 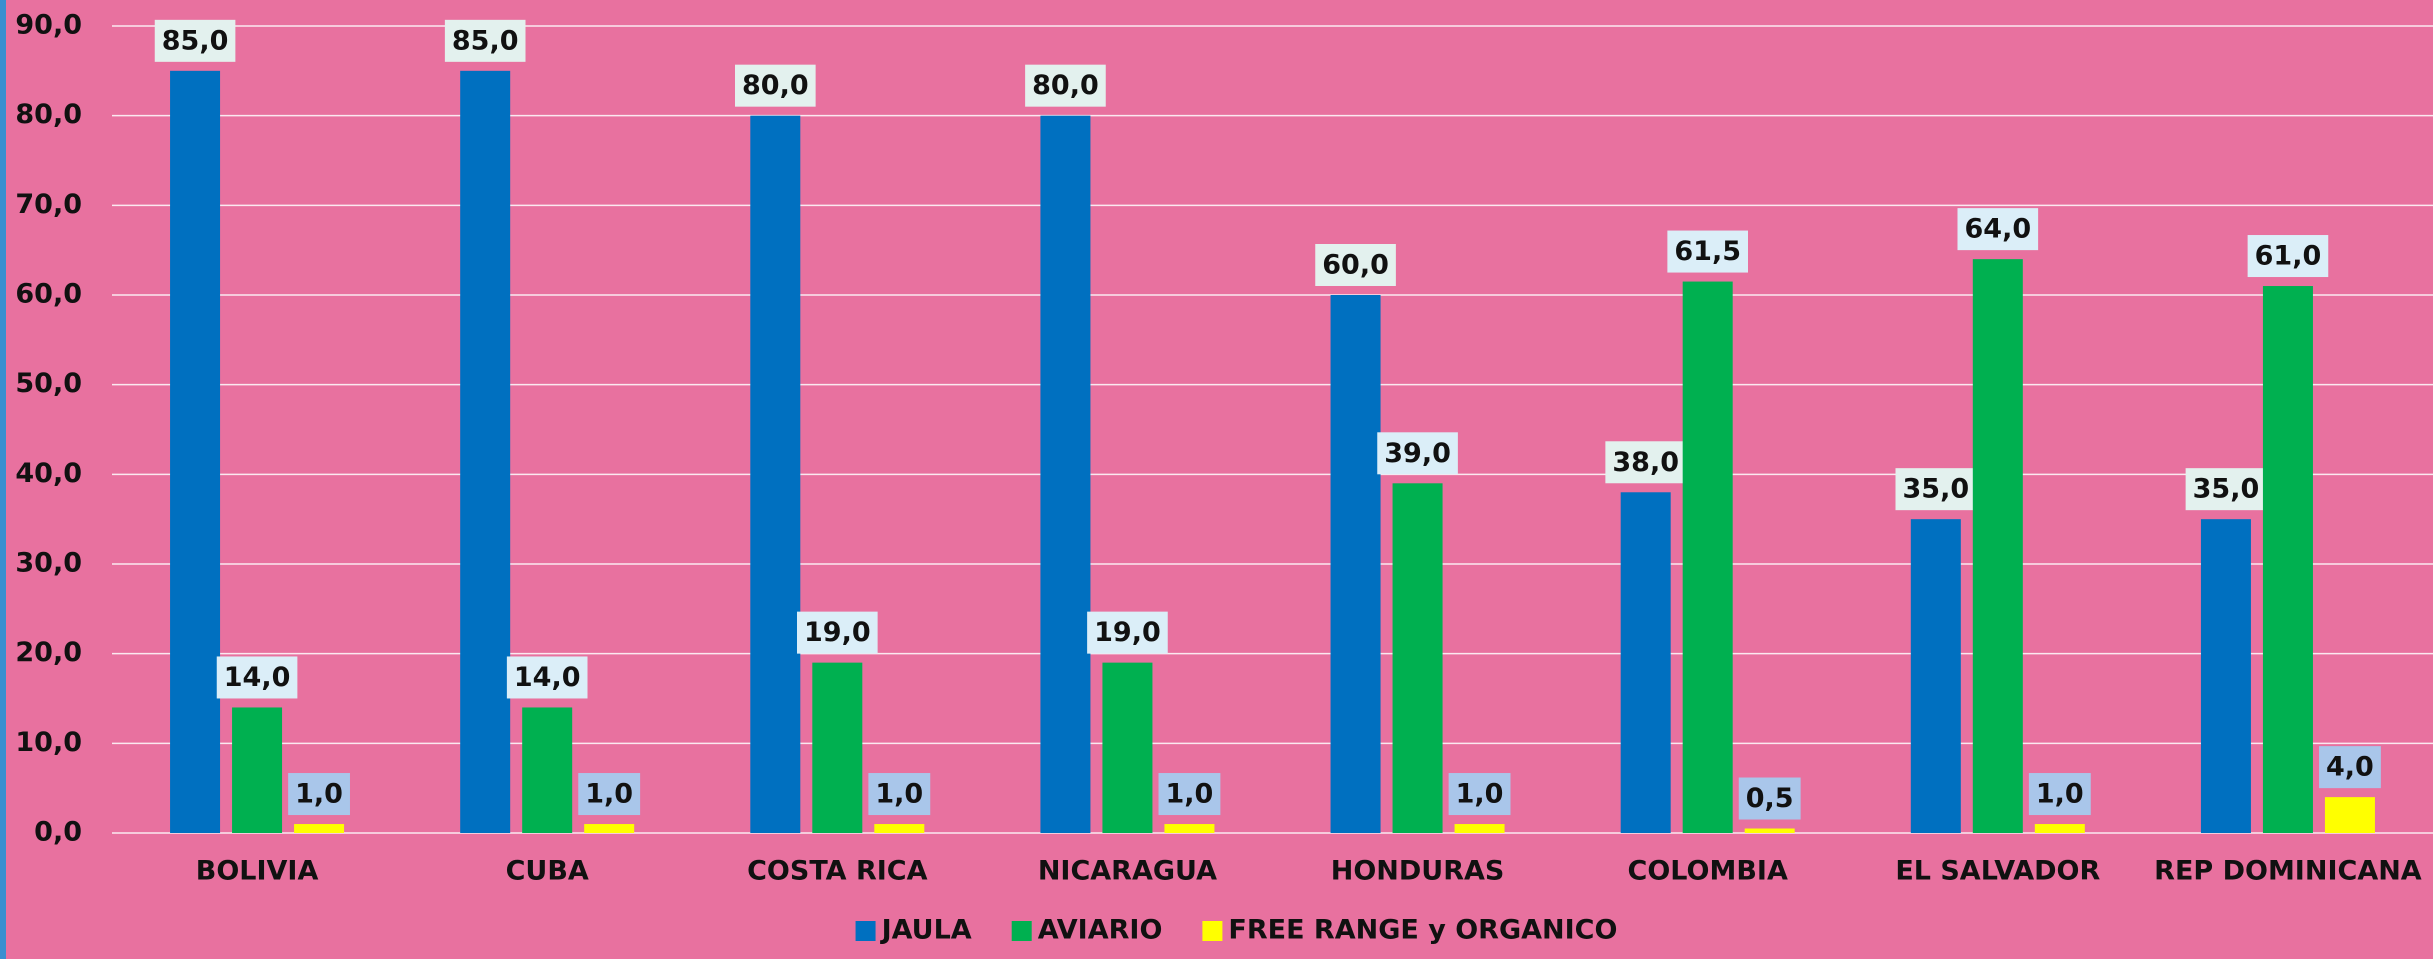 What do you see at coordinates (2288, 871) in the screenshot?
I see `x-tick-label: REP DOMINICANA` at bounding box center [2288, 871].